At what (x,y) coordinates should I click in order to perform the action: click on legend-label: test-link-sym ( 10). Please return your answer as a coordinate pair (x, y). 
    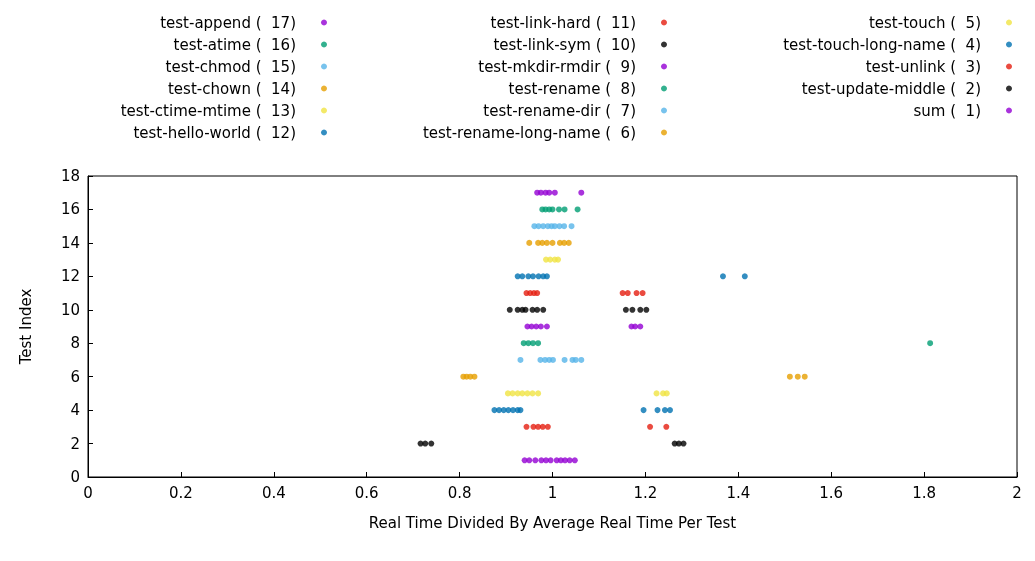
    Looking at the image, I should click on (564, 44).